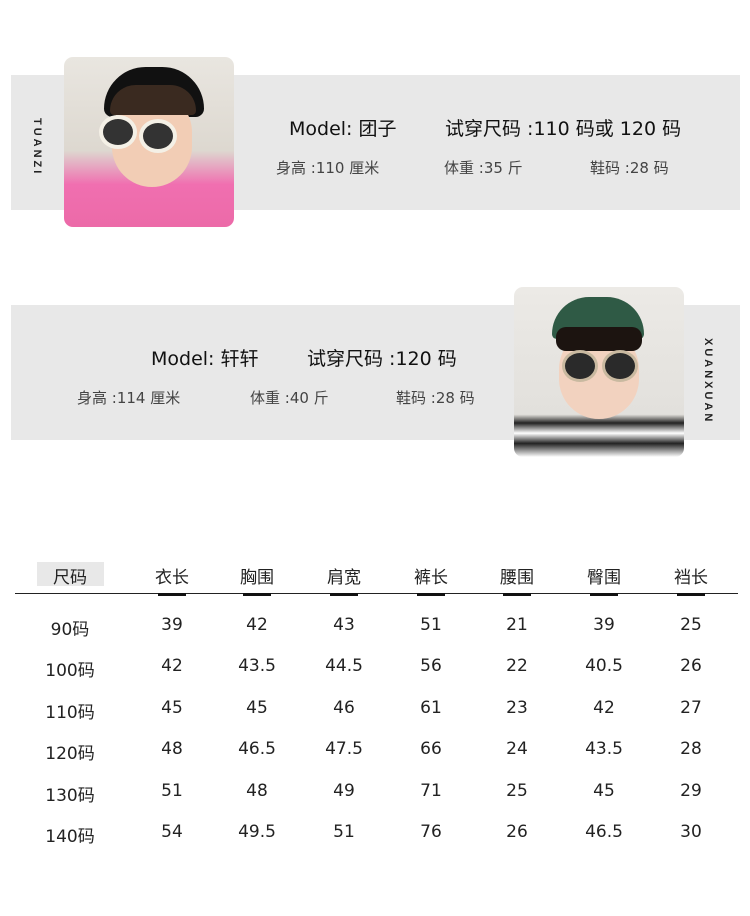 This screenshot has height=916, width=750. Describe the element at coordinates (328, 168) in the screenshot. I see `model-height: 身高 :110 厘米` at that location.